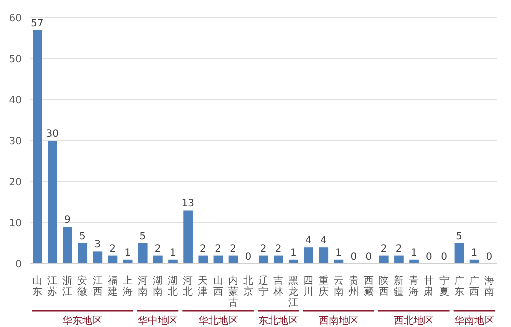  I want to click on data-label: 3, so click(97, 245).